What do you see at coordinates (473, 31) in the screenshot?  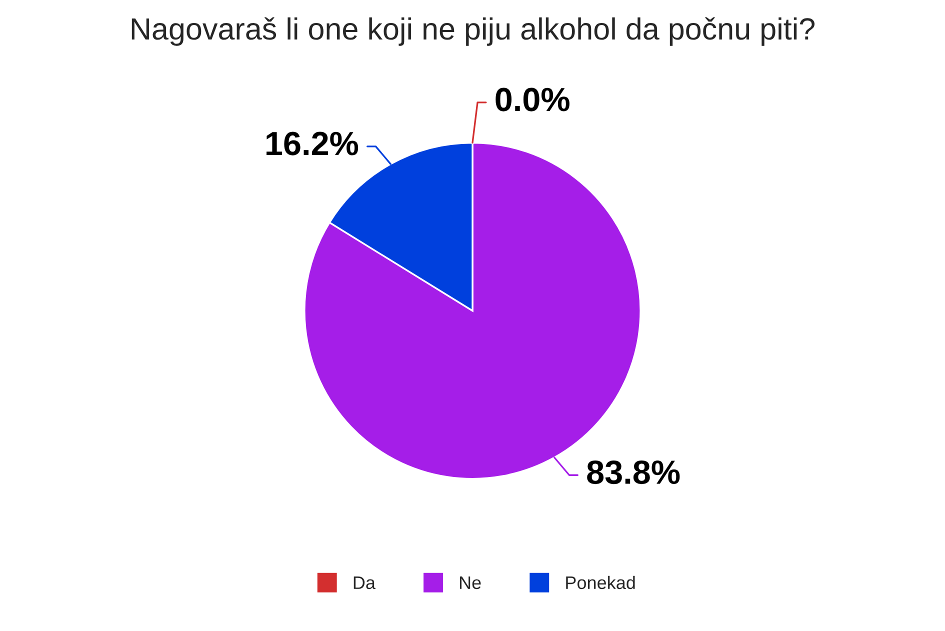 I see `chart-title: Nagovaraš li one koji ne piju alkohol da počnu piti?` at bounding box center [473, 31].